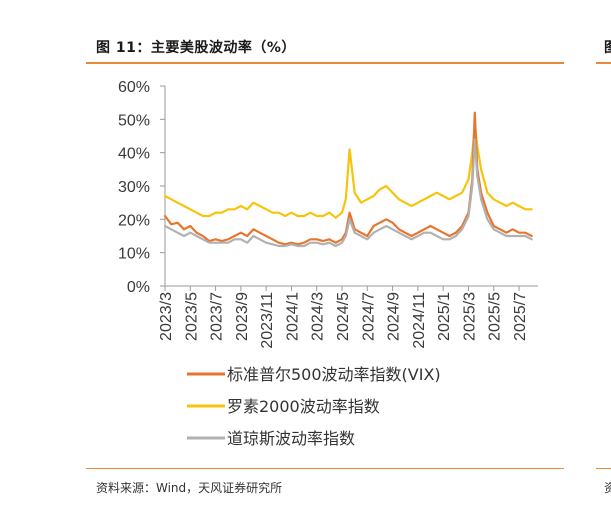  I want to click on legend-label-1: 罗素2000波动率指数, so click(303, 406).